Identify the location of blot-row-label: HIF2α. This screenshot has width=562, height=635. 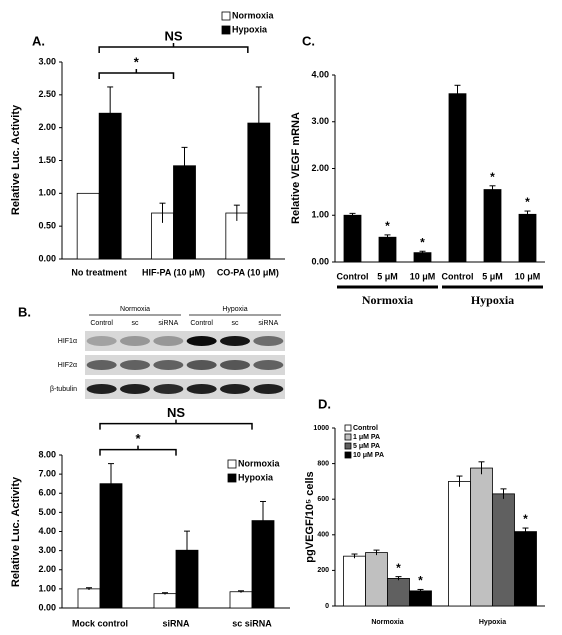
(67, 365).